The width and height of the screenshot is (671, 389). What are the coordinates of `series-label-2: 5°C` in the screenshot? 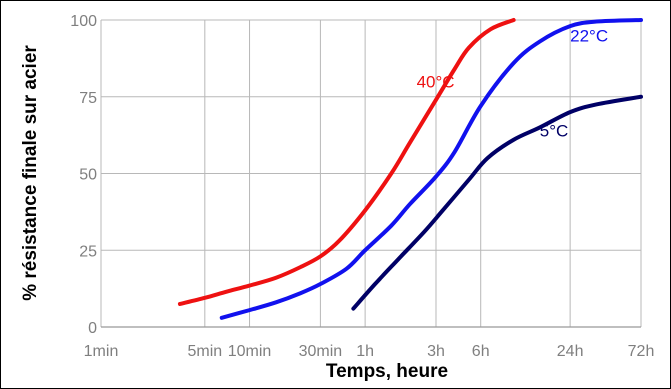 It's located at (554, 131).